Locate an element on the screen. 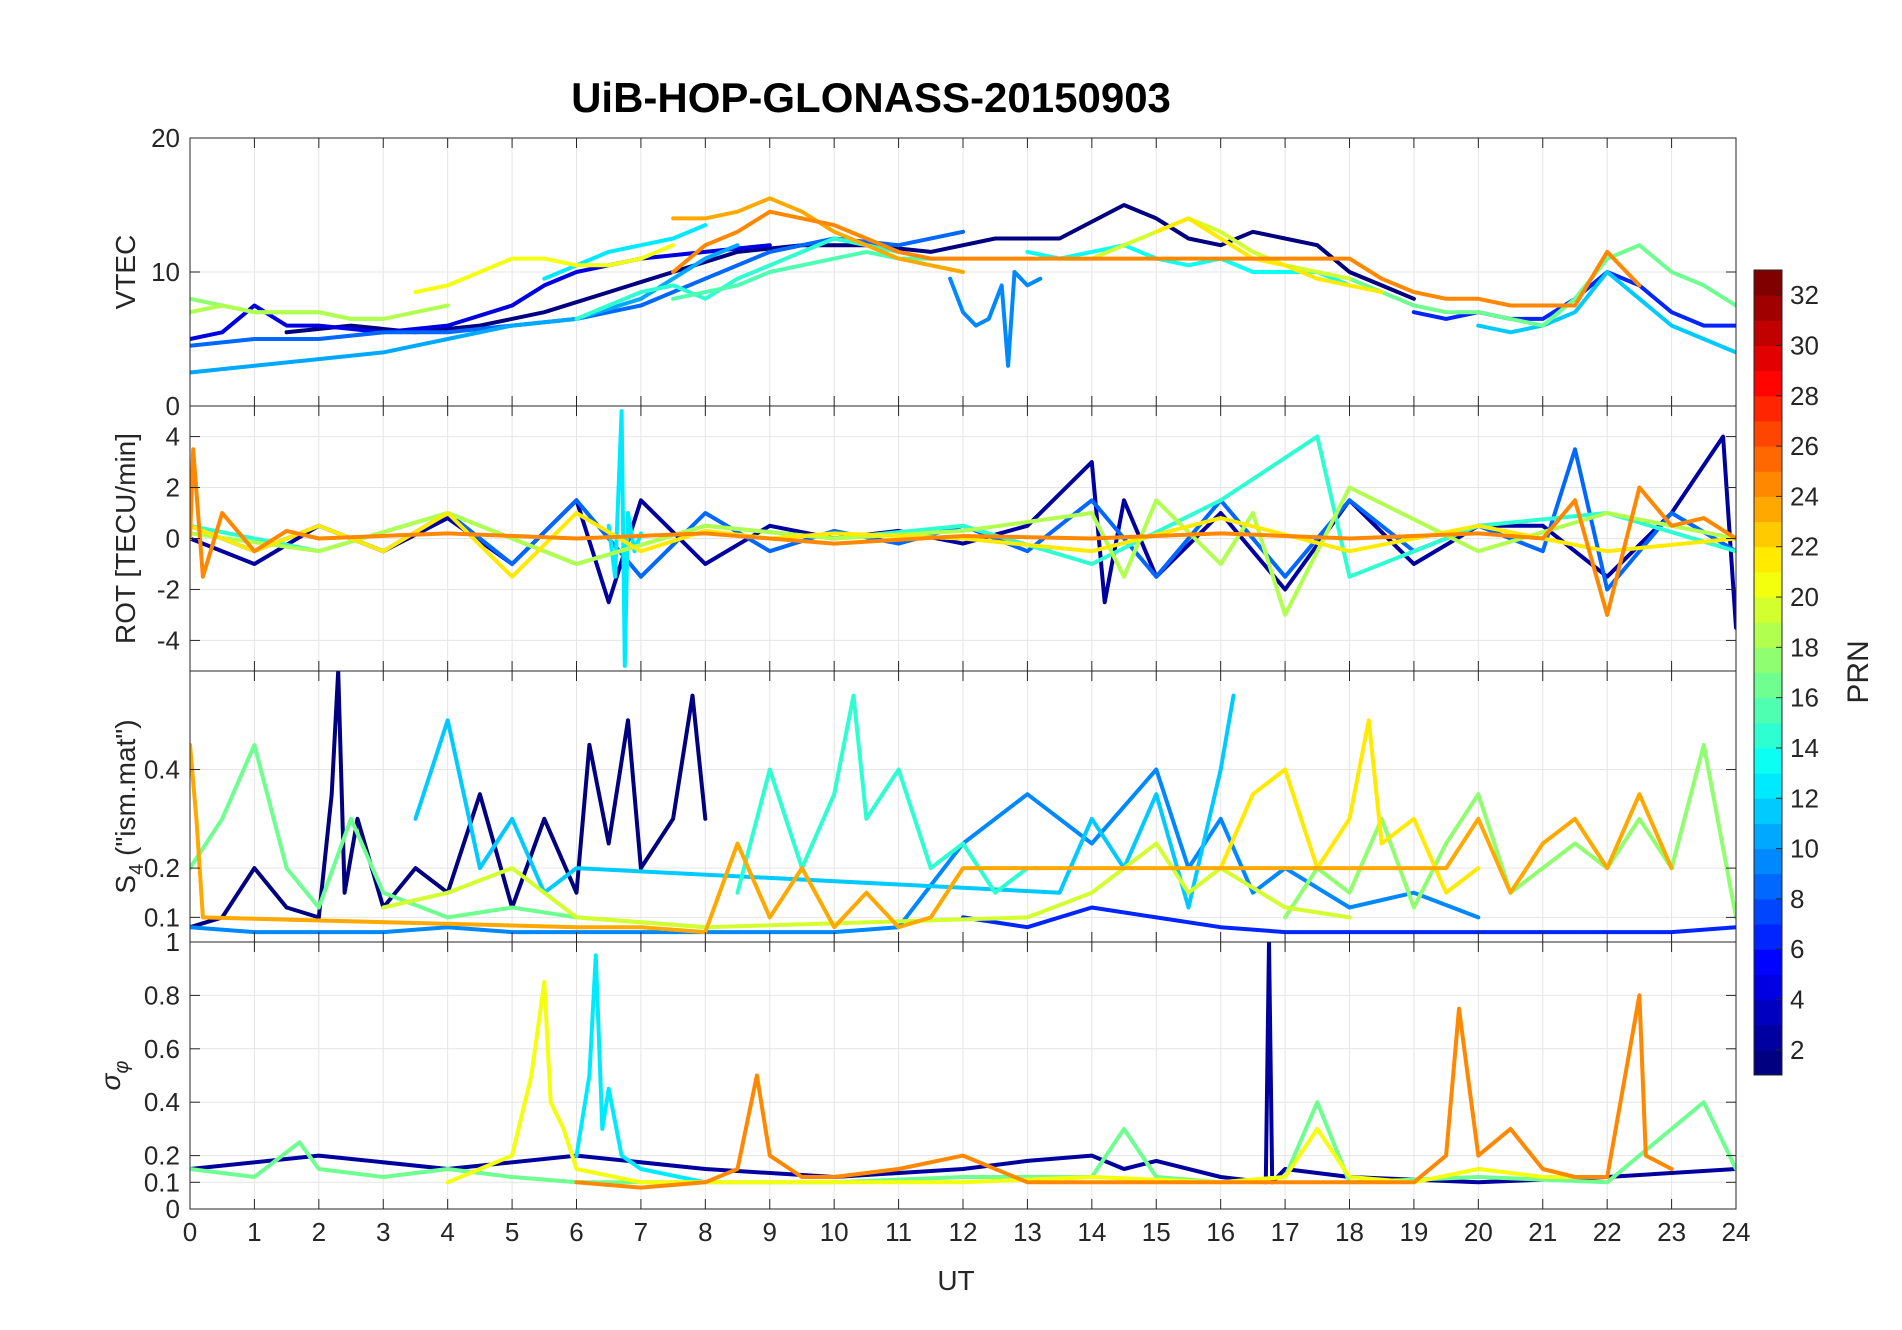 This screenshot has width=1902, height=1330. colorbar-tick-label: 30 is located at coordinates (1804, 345).